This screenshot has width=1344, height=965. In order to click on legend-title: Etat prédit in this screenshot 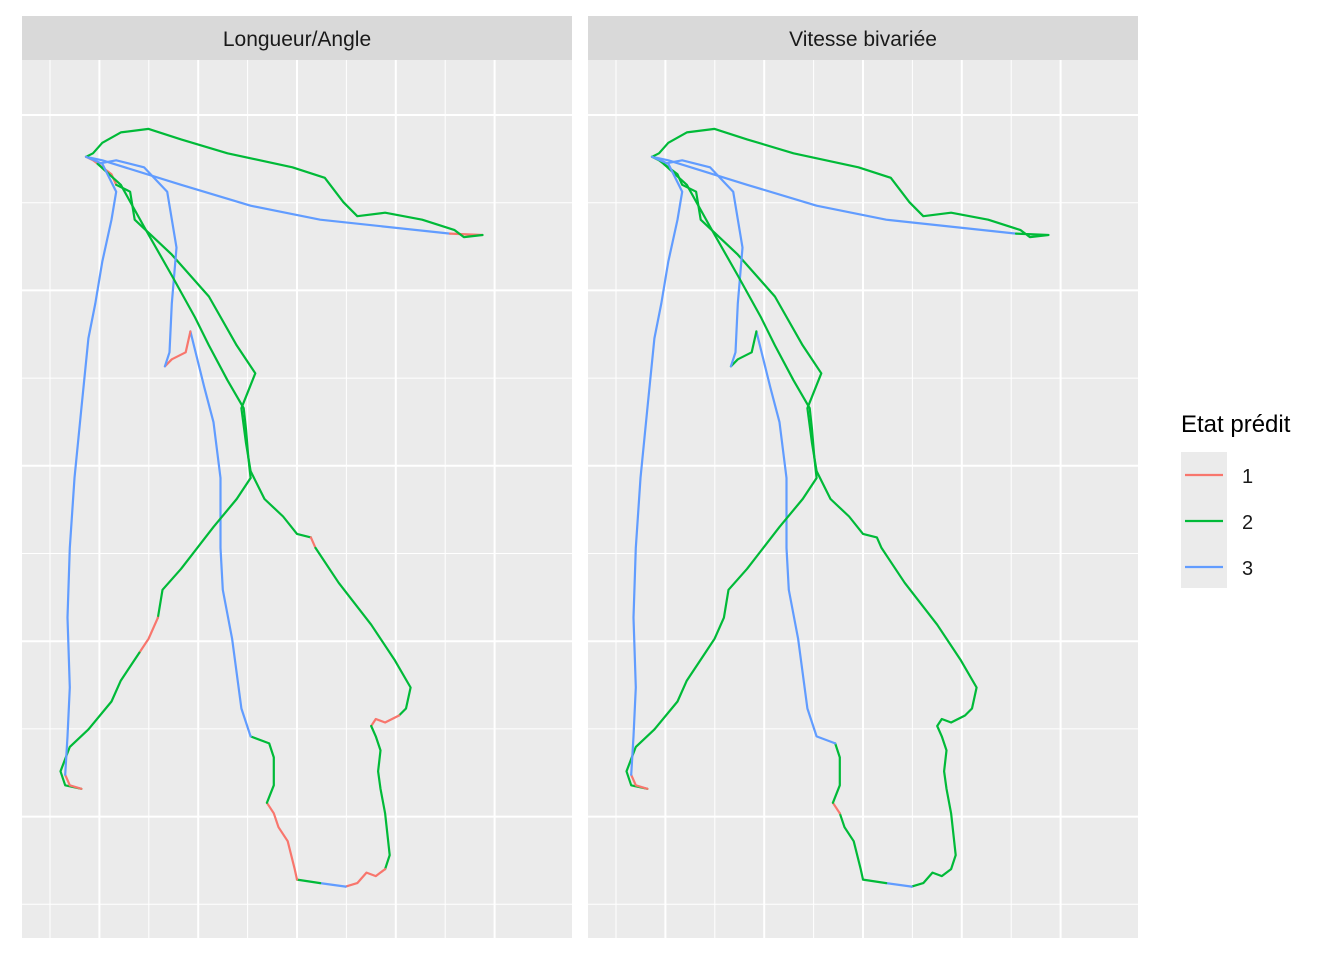, I will do `click(1236, 424)`.